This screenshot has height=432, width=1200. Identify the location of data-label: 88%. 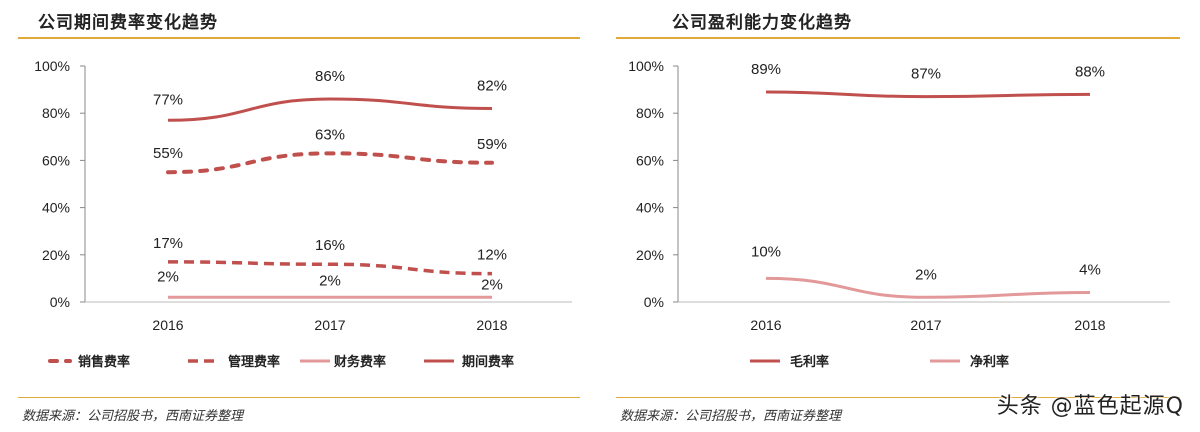
(1090, 71).